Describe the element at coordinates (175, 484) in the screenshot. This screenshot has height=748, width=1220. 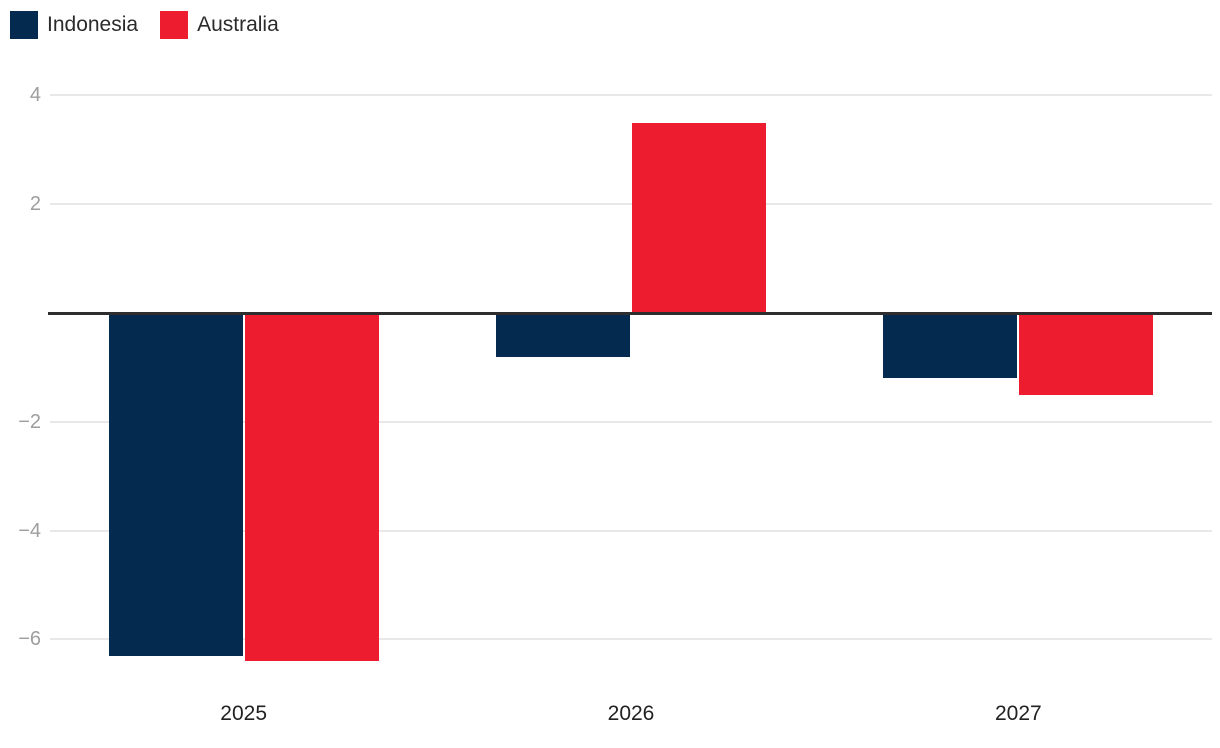
I see `bar-indonesia-2025` at that location.